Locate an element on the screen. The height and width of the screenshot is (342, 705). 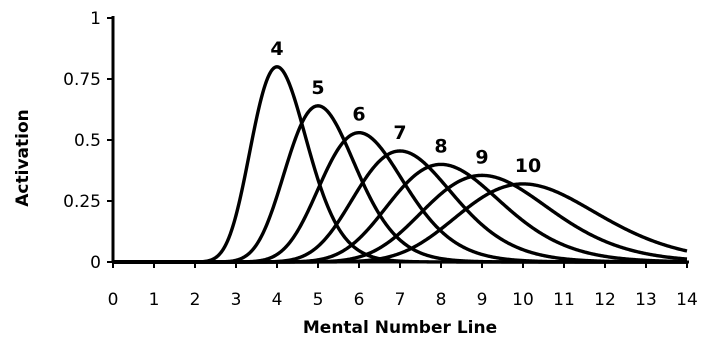
peak-label-5: 5 is located at coordinates (317, 88).